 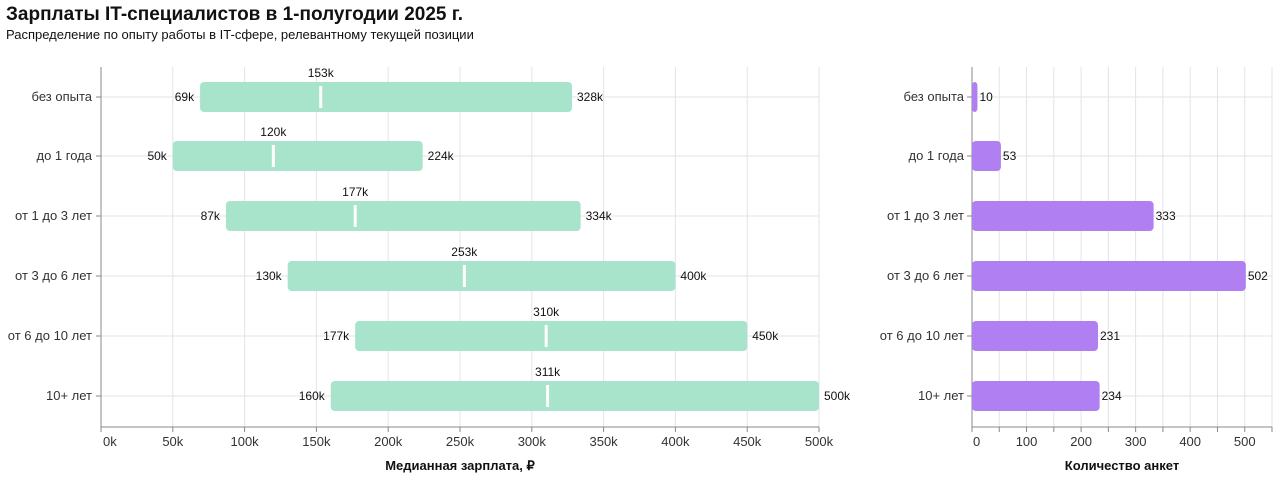 What do you see at coordinates (355, 192) in the screenshot?
I see `median-label: 177k` at bounding box center [355, 192].